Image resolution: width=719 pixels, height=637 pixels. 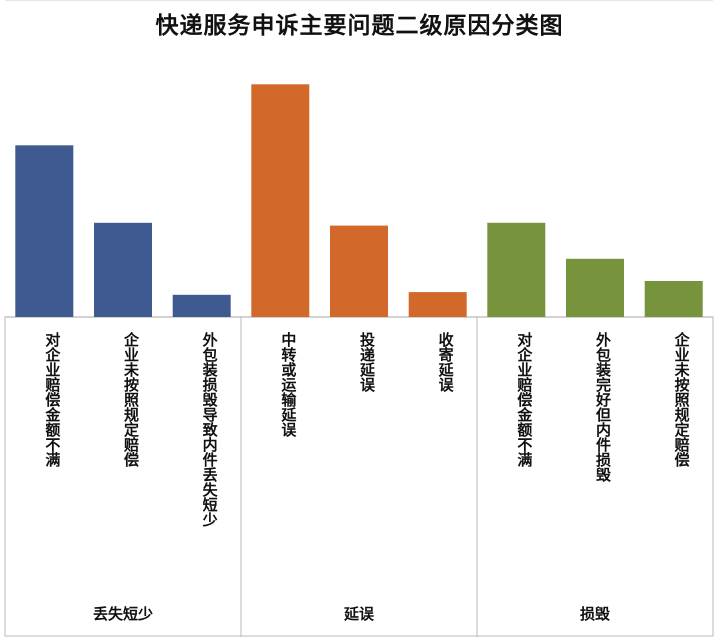 I want to click on category-label: 外包装损毁导致内件丢失短少, so click(x=209, y=429).